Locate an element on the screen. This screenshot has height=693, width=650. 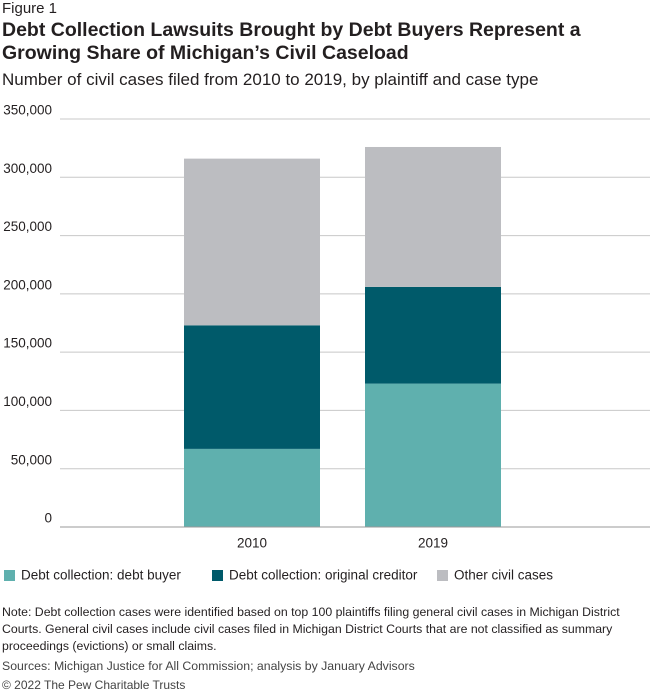
legend-label: Debt collection: original creditor is located at coordinates (323, 575).